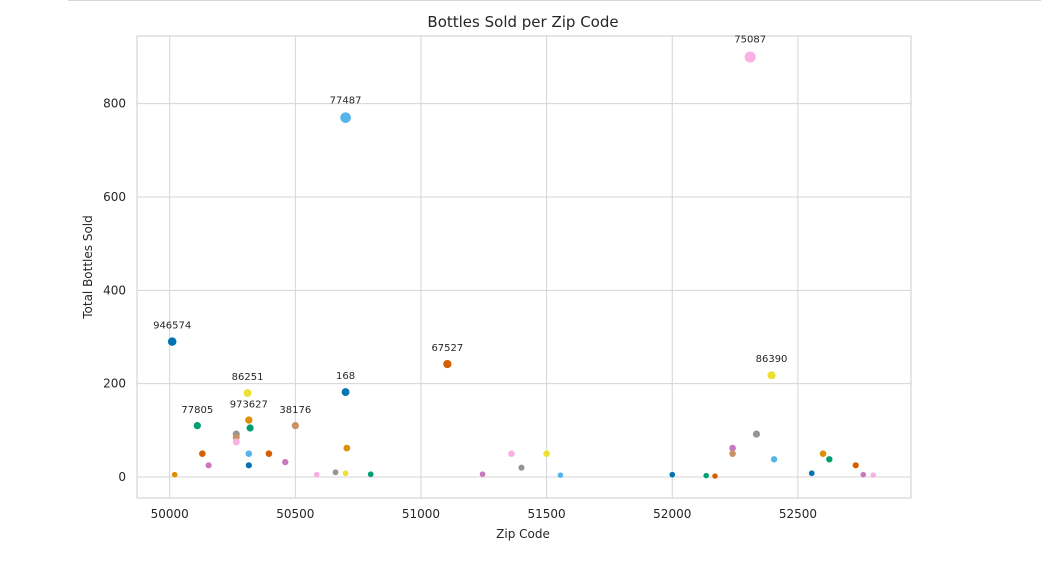 This screenshot has height=570, width=1041. Describe the element at coordinates (295, 514) in the screenshot. I see `x-tick-label: 50500` at that location.